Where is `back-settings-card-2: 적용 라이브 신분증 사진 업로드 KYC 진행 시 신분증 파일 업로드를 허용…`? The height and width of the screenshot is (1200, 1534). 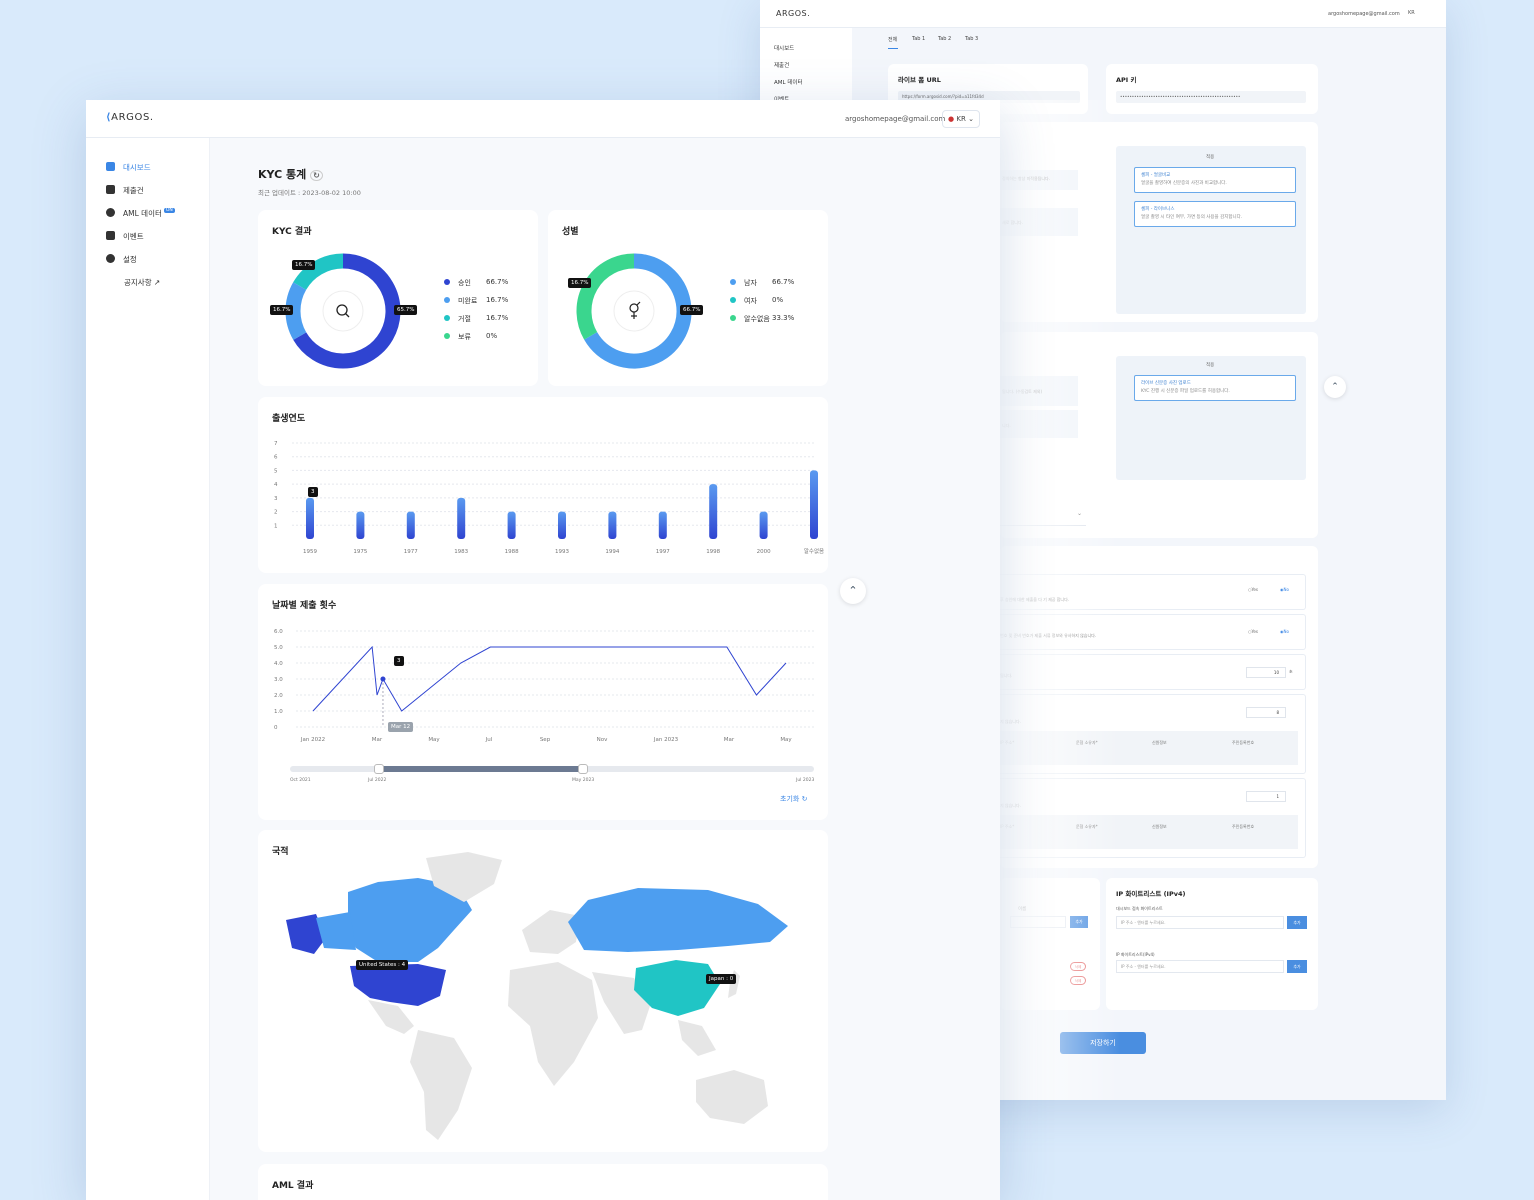
back-settings-card-2: 적용 라이브 신분증 사진 업로드 KYC 진행 시 신분증 파일 업로드를 허용… is located at coordinates (1159, 435).